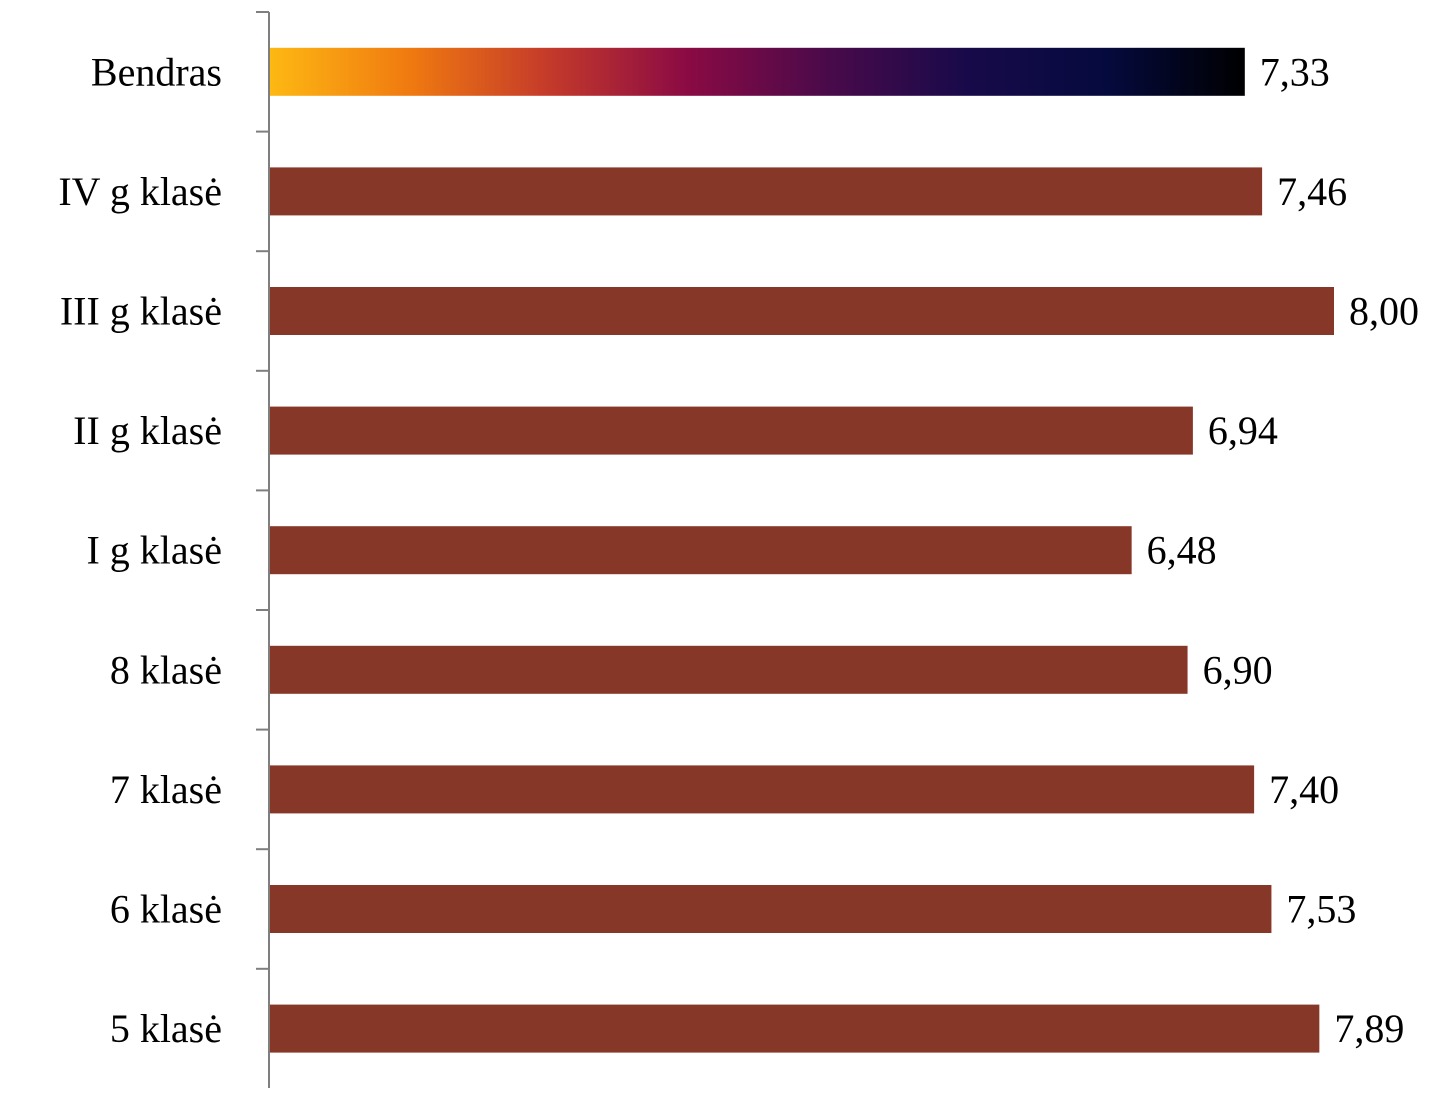 The height and width of the screenshot is (1093, 1437). I want to click on value-label: 7,89, so click(1369, 1028).